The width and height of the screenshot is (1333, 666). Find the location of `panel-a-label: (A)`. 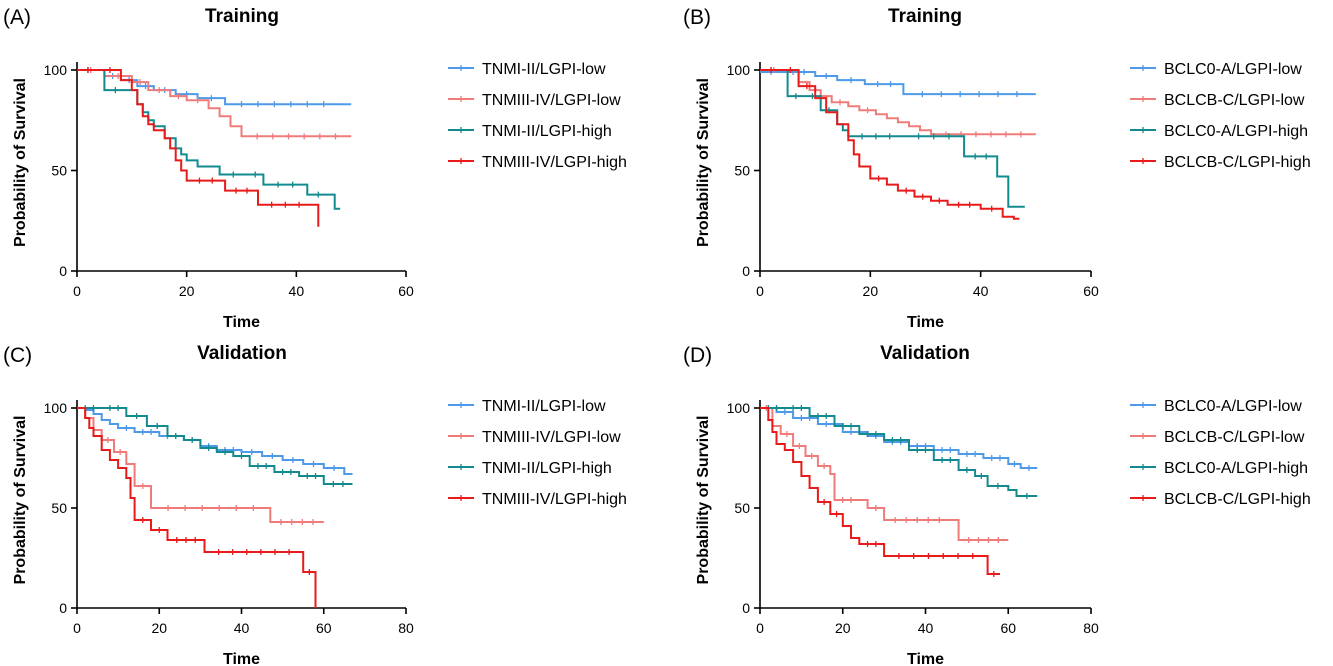

panel-a-label: (A) is located at coordinates (17, 17).